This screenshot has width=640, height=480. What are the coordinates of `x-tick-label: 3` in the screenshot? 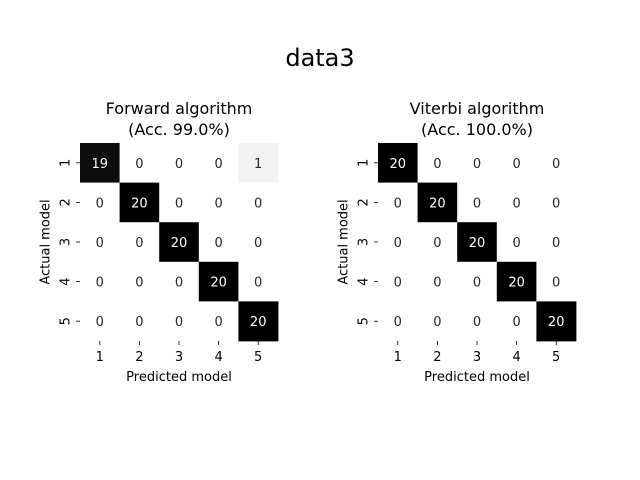 It's located at (477, 357).